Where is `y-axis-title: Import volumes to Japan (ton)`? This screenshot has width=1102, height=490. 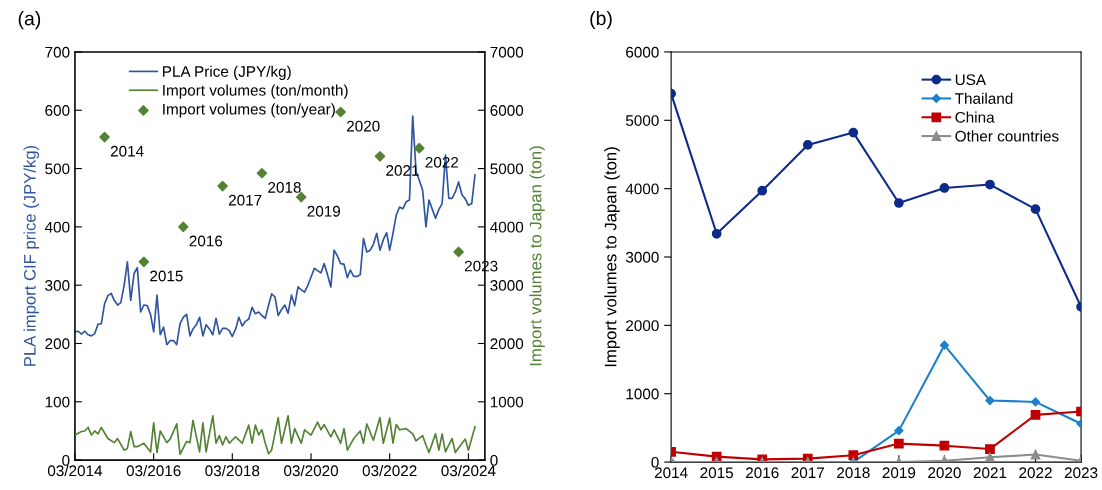
y-axis-title: Import volumes to Japan (ton) is located at coordinates (612, 257).